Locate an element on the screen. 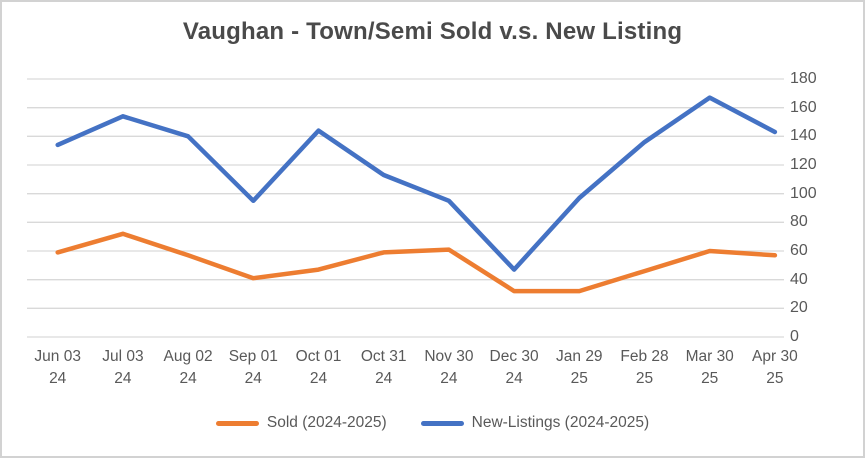 The width and height of the screenshot is (865, 460). x-tick-date: Aug 02 is located at coordinates (188, 356).